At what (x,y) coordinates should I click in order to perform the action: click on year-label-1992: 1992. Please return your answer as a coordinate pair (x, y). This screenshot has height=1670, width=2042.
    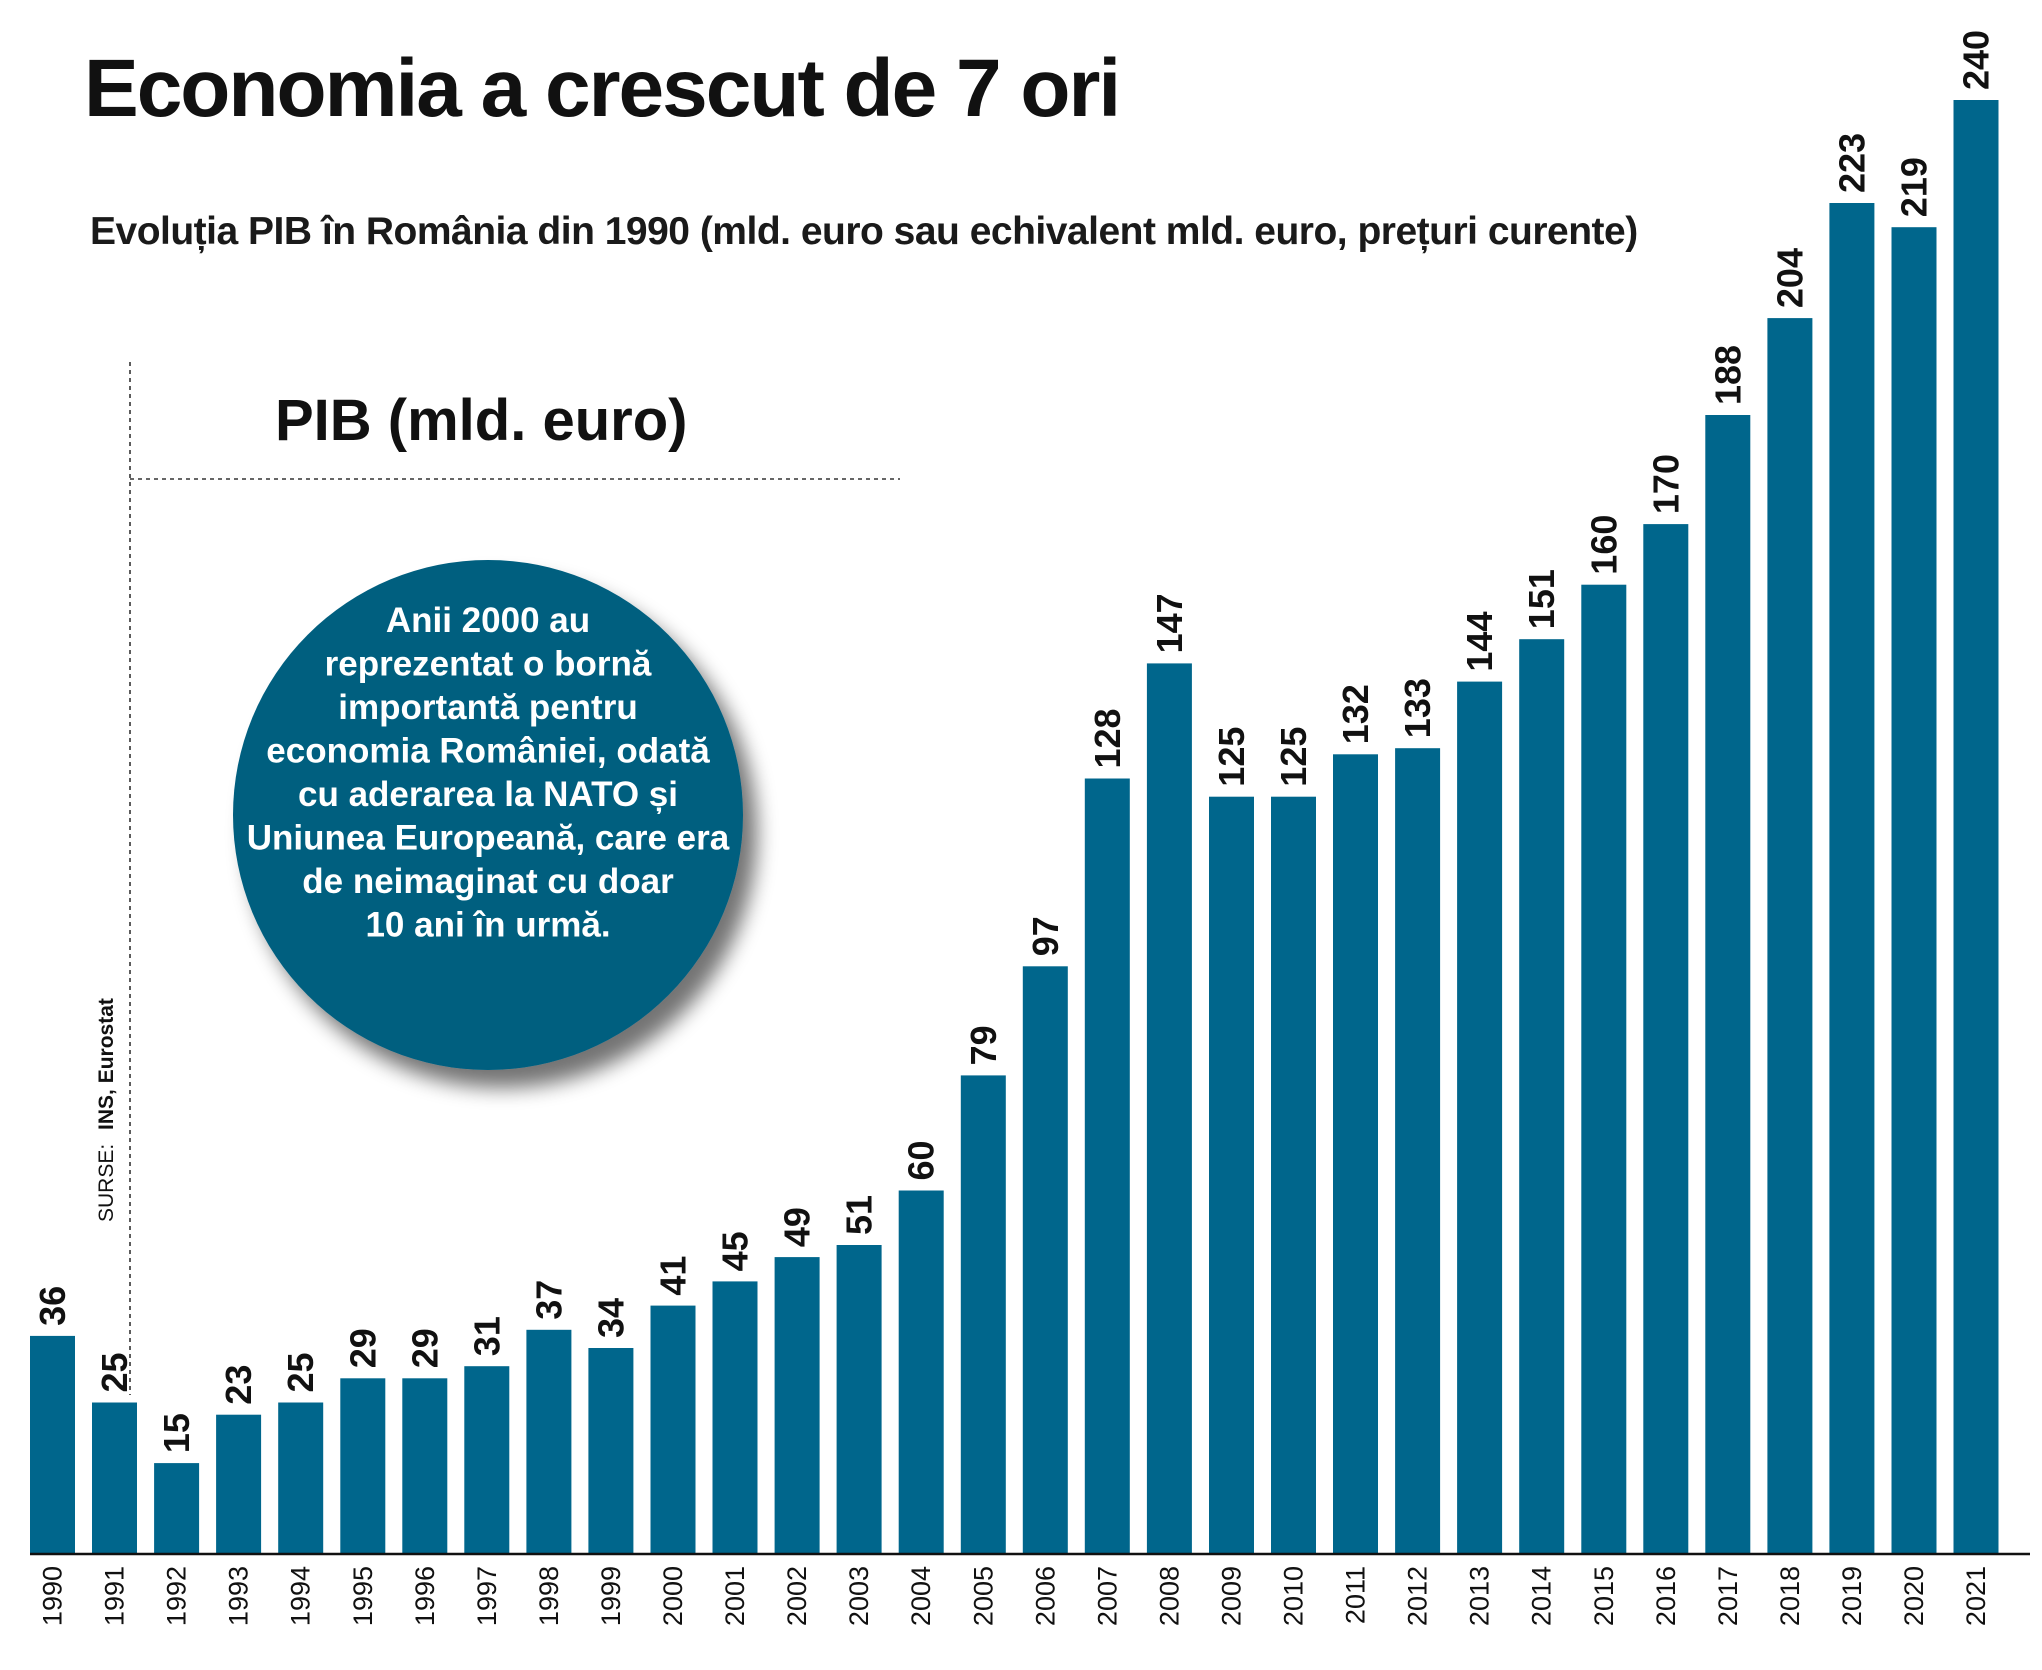
    Looking at the image, I should click on (177, 1596).